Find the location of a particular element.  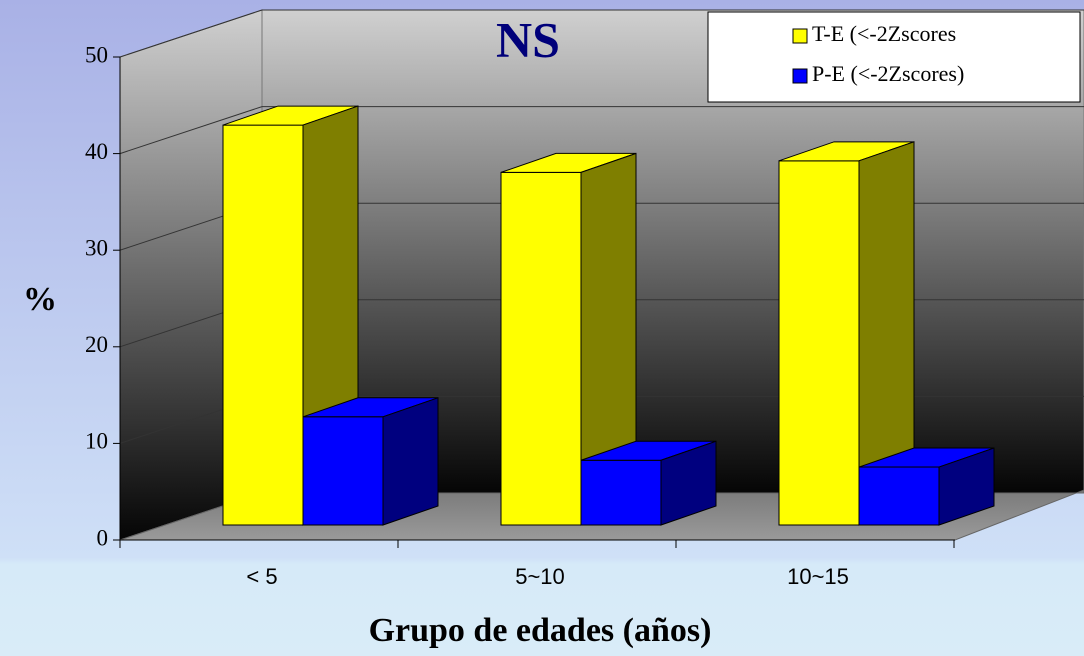

legend-label: T-E (<-2Zscores is located at coordinates (884, 33).